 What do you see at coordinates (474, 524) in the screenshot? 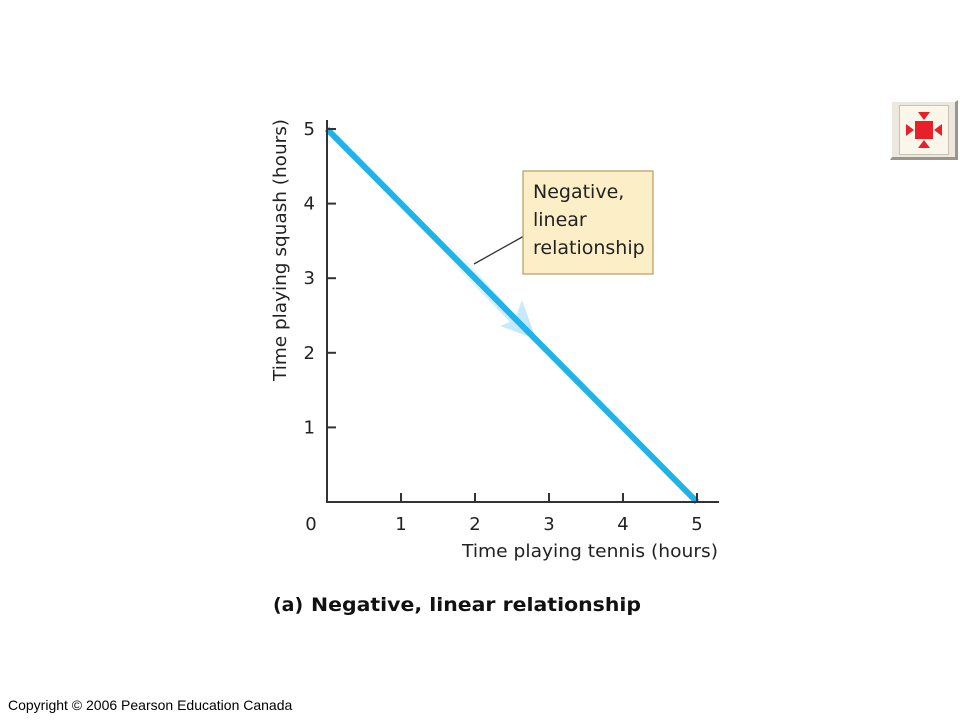
I see `x-tick-label: 2` at bounding box center [474, 524].